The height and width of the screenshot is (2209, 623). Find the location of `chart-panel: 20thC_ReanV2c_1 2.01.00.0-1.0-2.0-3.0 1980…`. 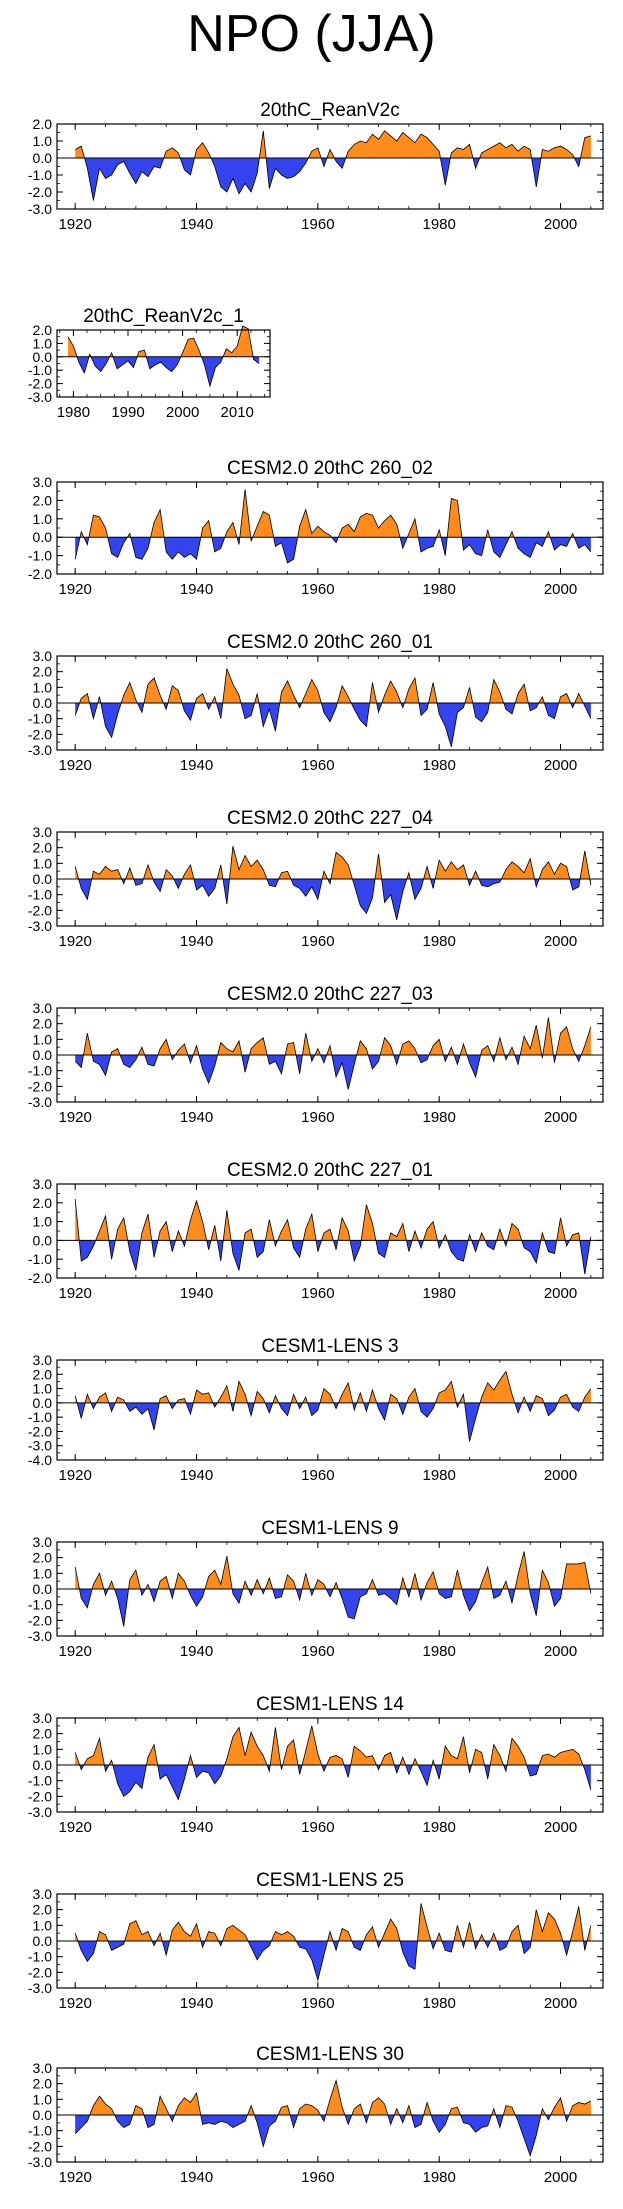

chart-panel: 20thC_ReanV2c_1 2.01.00.0-1.0-2.0-3.0 1980… is located at coordinates (149, 363).